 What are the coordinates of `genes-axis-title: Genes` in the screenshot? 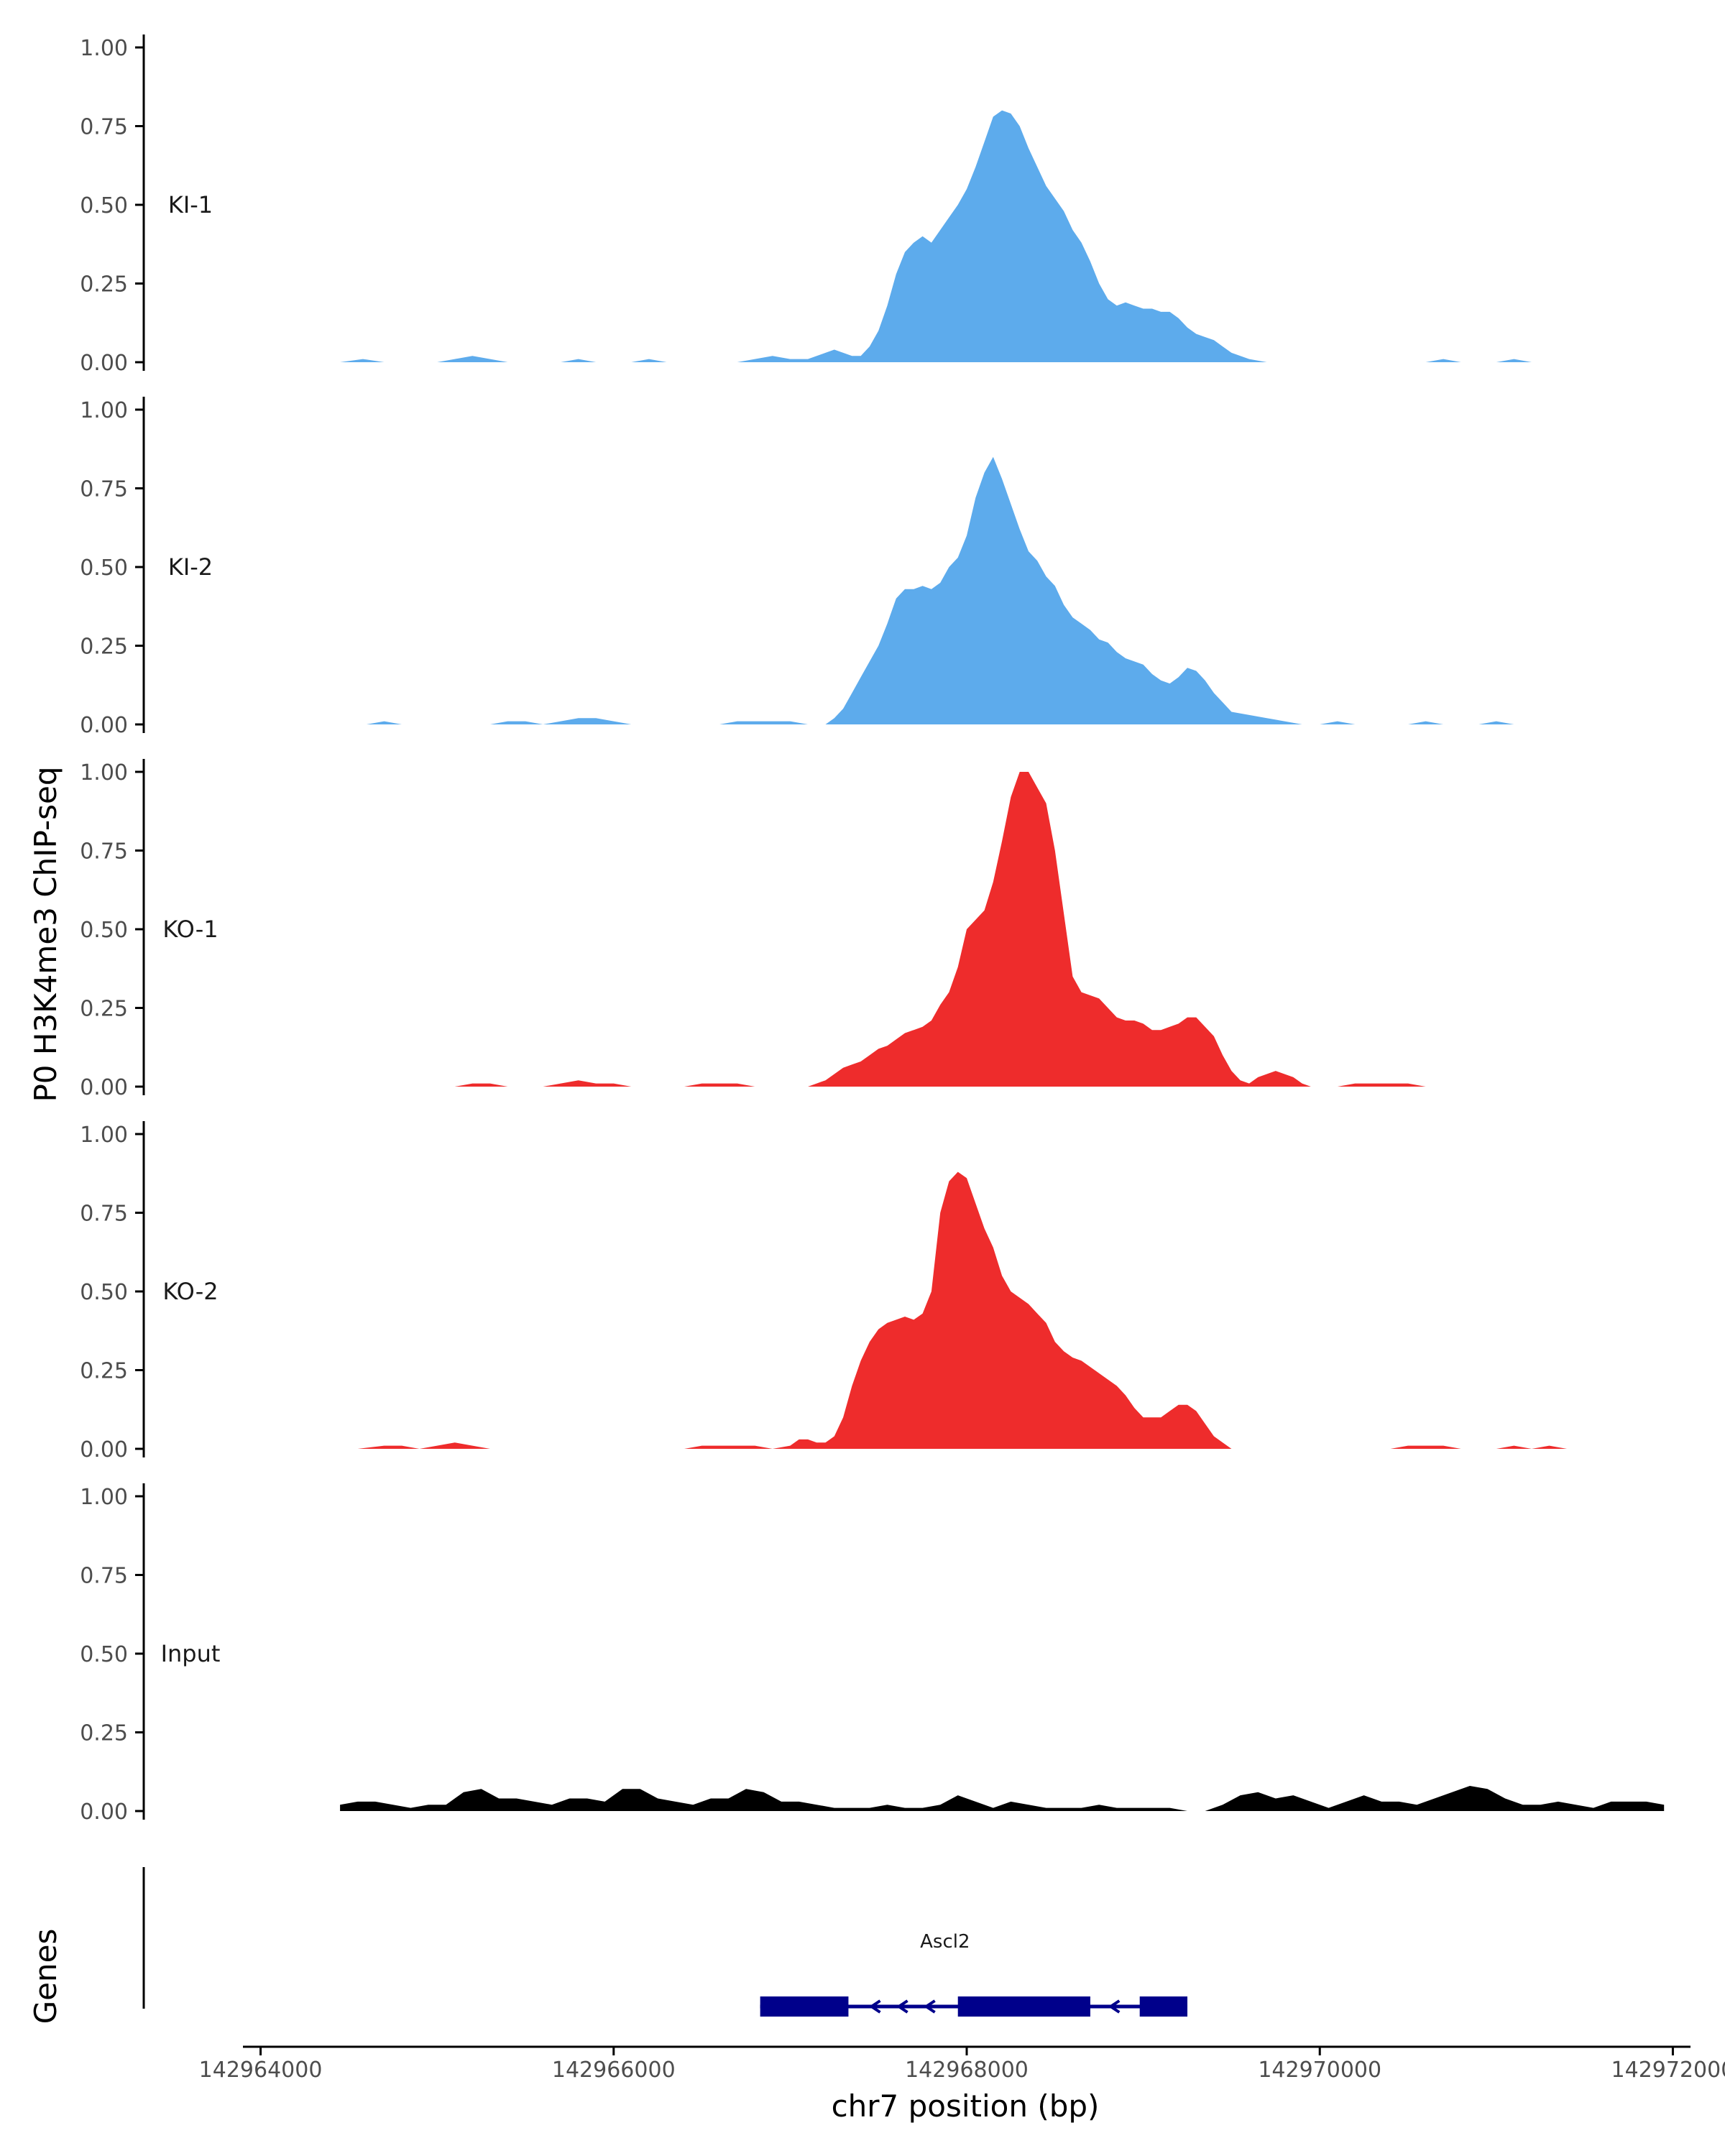 It's located at (45, 1977).